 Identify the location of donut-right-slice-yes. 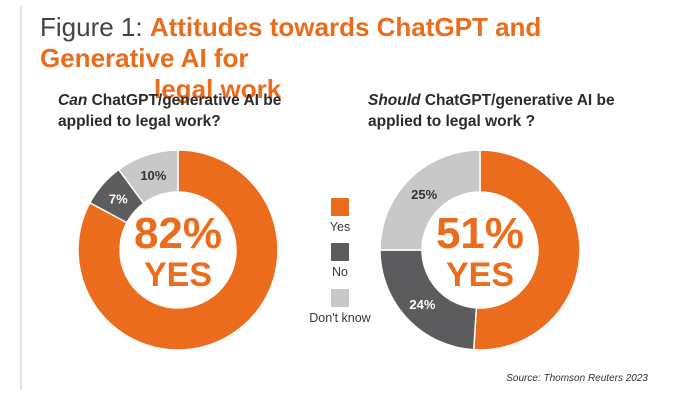
(526, 250).